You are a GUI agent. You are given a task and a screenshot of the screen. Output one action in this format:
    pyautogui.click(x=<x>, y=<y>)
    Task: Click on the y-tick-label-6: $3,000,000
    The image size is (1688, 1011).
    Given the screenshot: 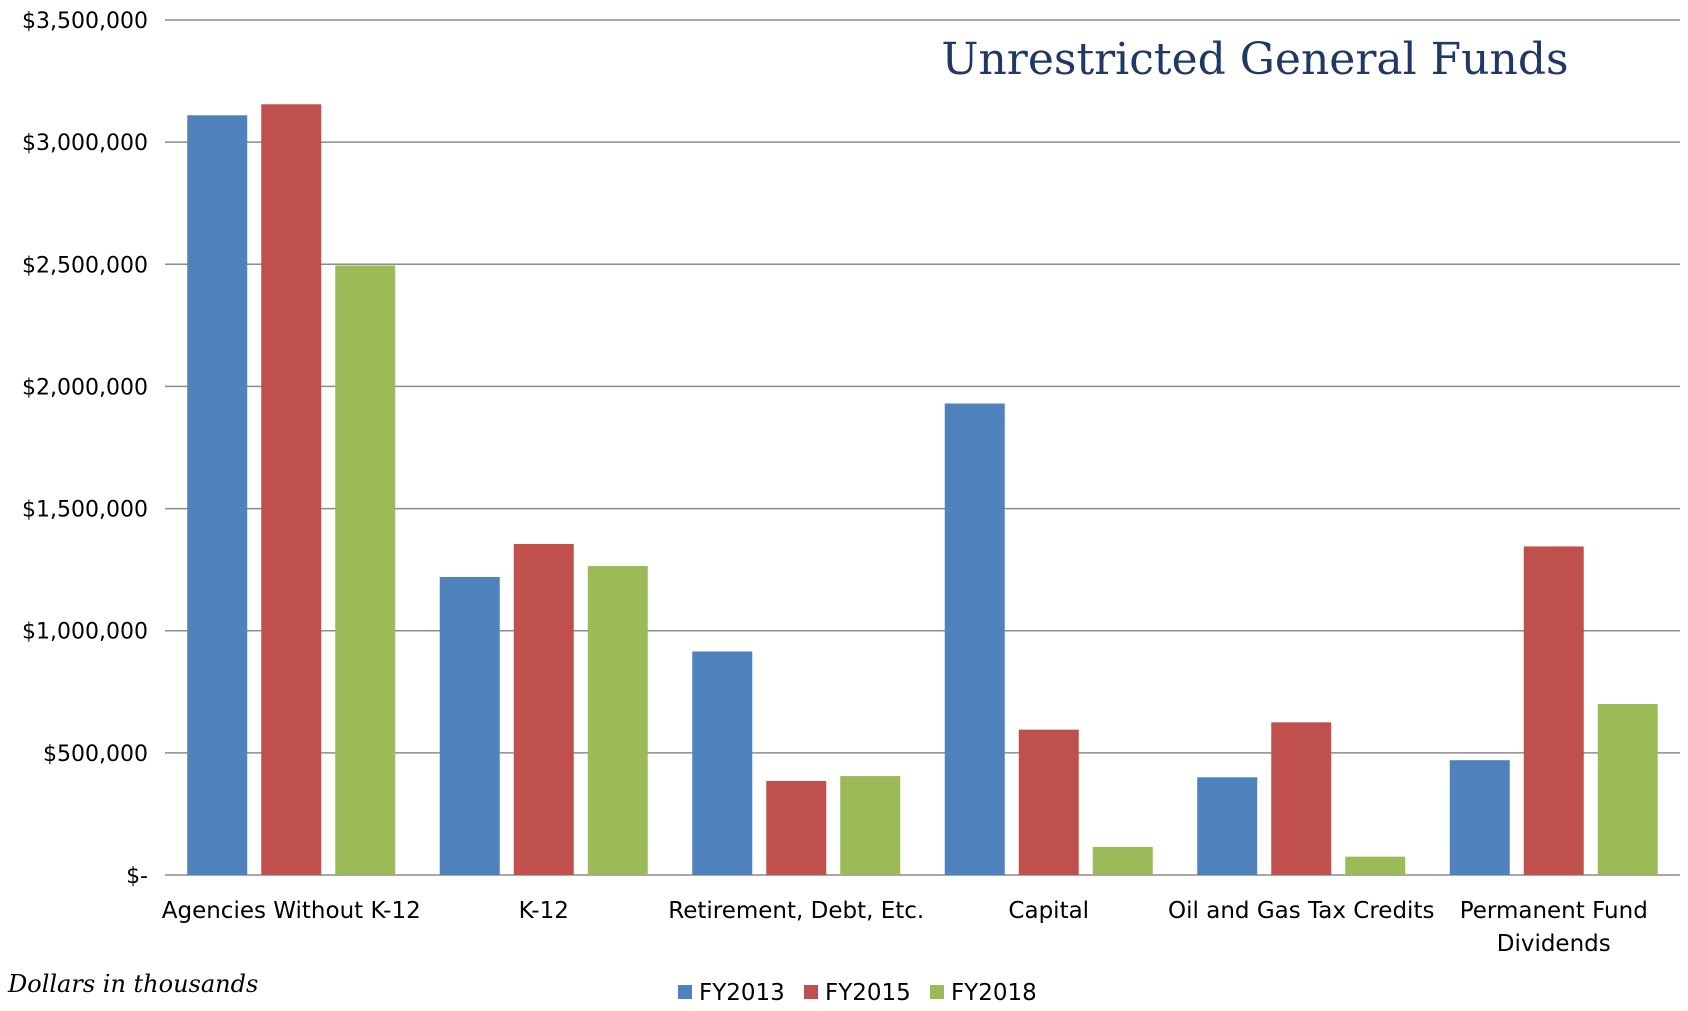 What is the action you would take?
    pyautogui.click(x=85, y=143)
    